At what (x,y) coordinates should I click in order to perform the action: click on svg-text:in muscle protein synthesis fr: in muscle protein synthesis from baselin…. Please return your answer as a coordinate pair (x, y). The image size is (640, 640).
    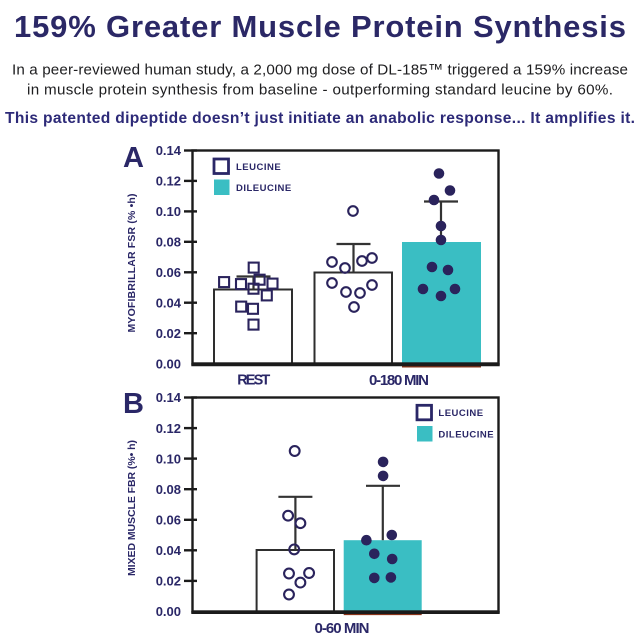
    Looking at the image, I should click on (320, 89).